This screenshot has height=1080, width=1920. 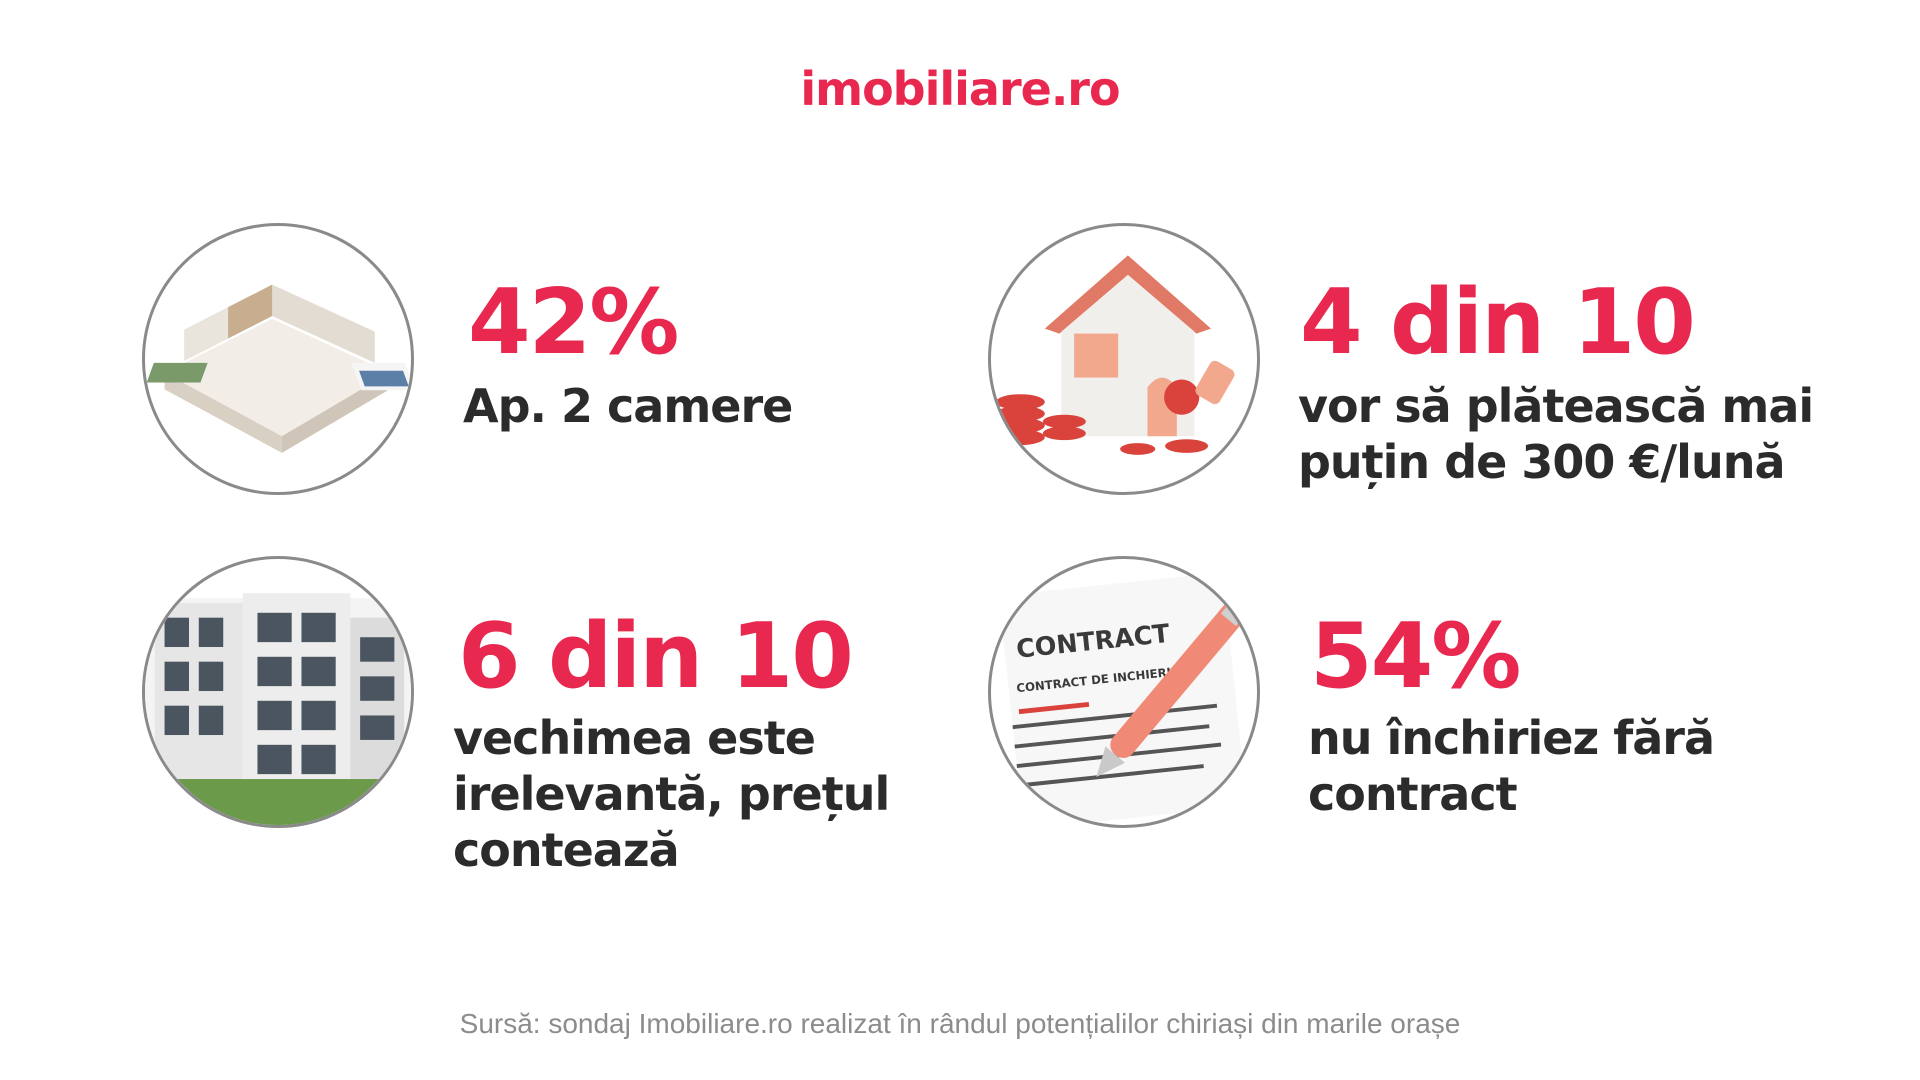 I want to click on stat-value: 6 din 10, so click(x=656, y=656).